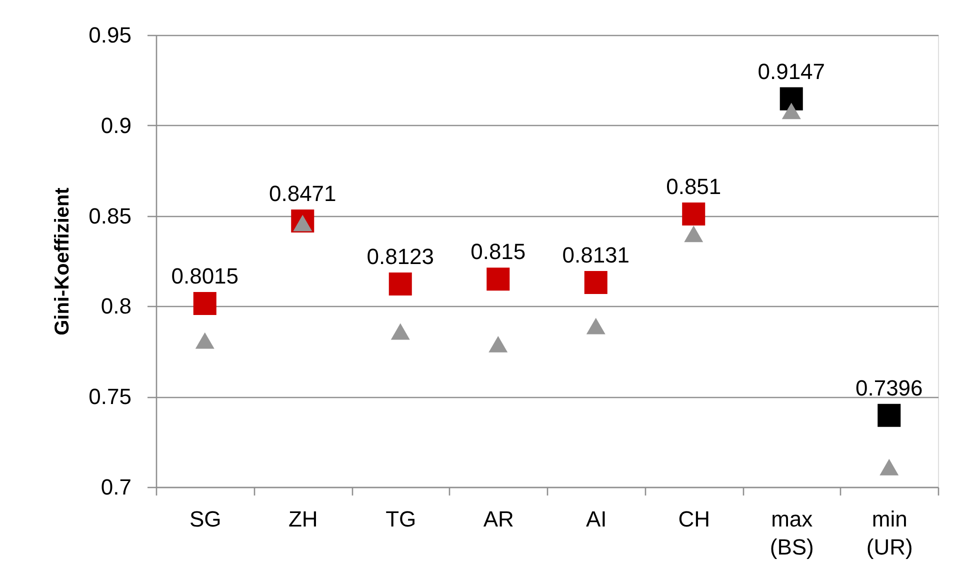 The image size is (956, 579). What do you see at coordinates (205, 519) in the screenshot?
I see `x-tick-label: SG` at bounding box center [205, 519].